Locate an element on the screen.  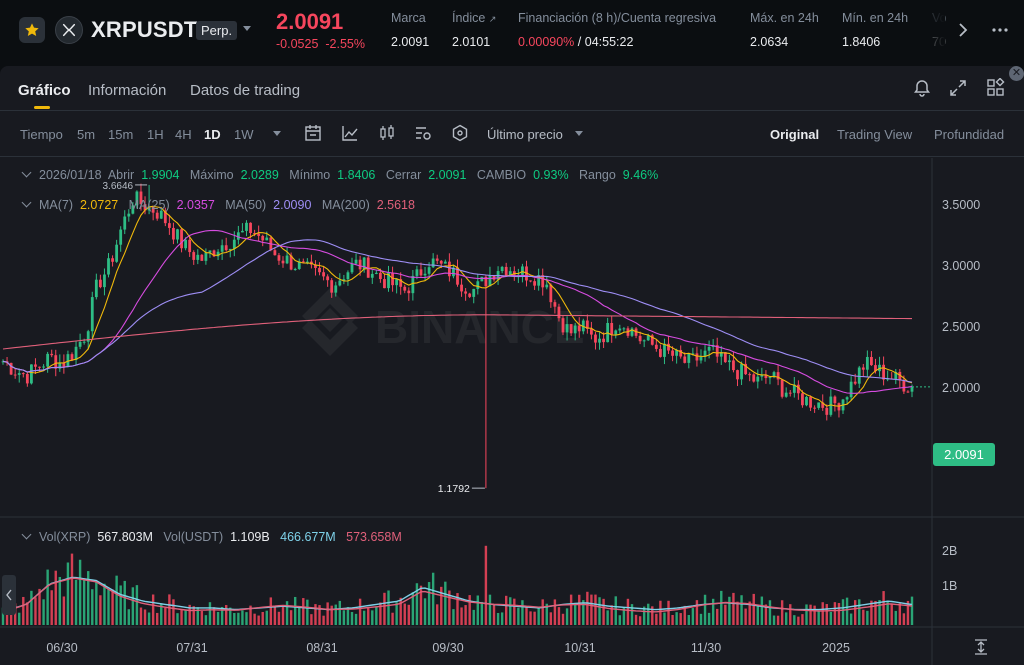
chevron-left-icon is located at coordinates (9, 595).